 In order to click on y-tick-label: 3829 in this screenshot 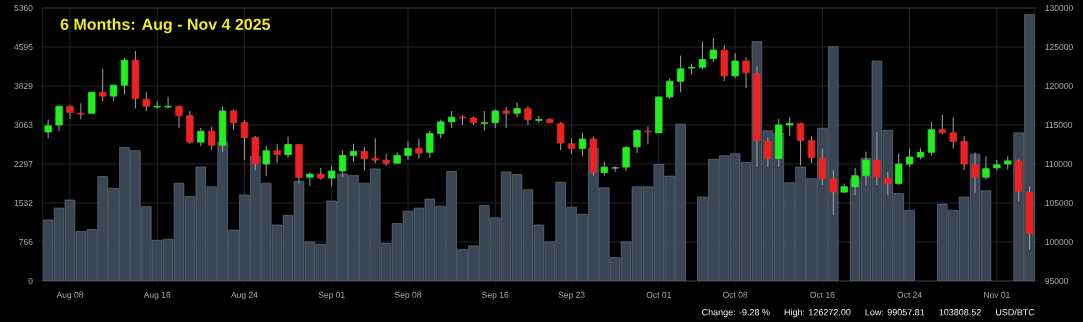, I will do `click(23, 85)`.